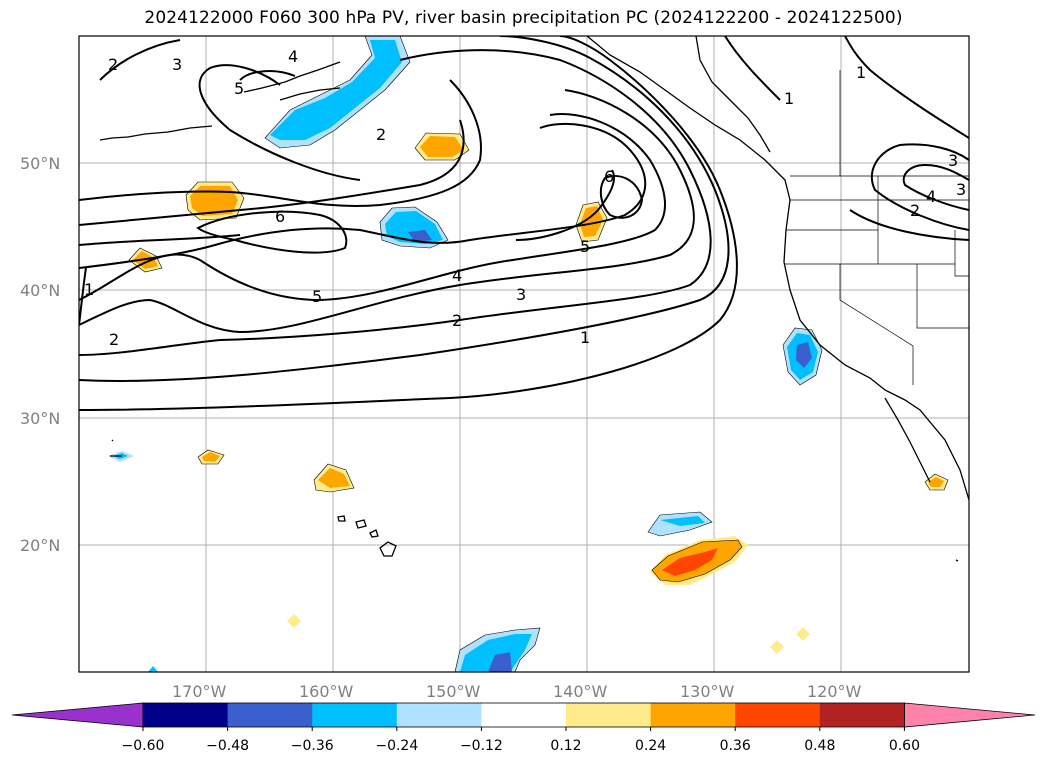  Describe the element at coordinates (227, 746) in the screenshot. I see `colorbar-tick-label: −0.48` at that location.